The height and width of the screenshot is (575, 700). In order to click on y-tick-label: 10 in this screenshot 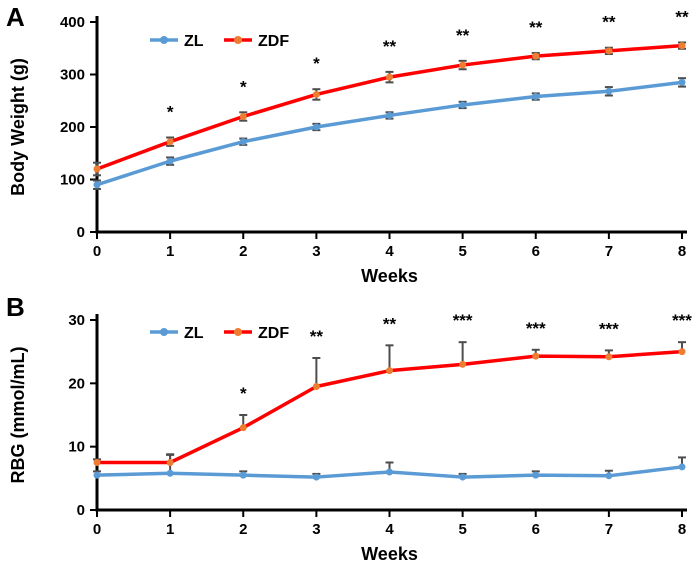, I will do `click(76, 447)`.